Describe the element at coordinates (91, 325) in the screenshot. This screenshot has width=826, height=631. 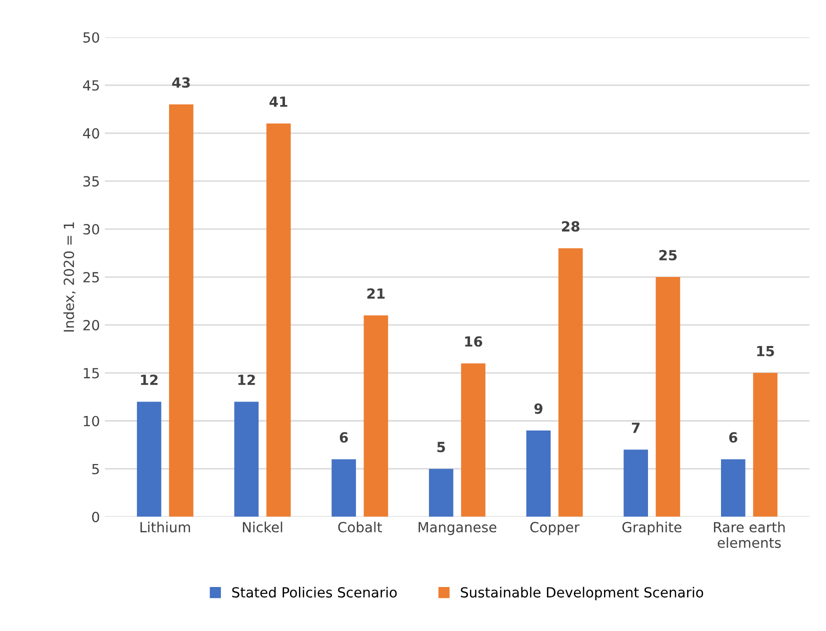
I see `y-tick-label: 20` at that location.